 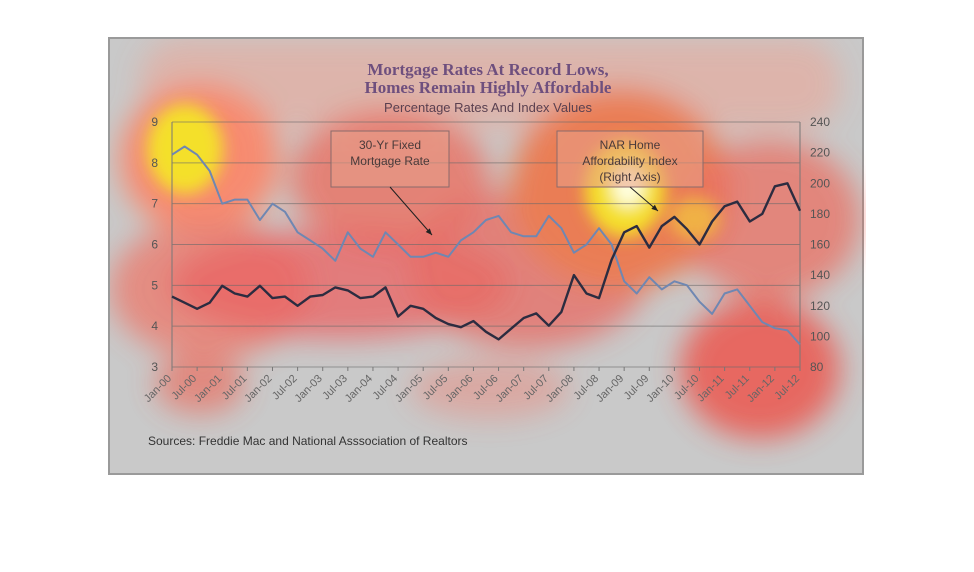 I want to click on annotation-text-mortgage: Mortgage Rate, so click(x=390, y=161).